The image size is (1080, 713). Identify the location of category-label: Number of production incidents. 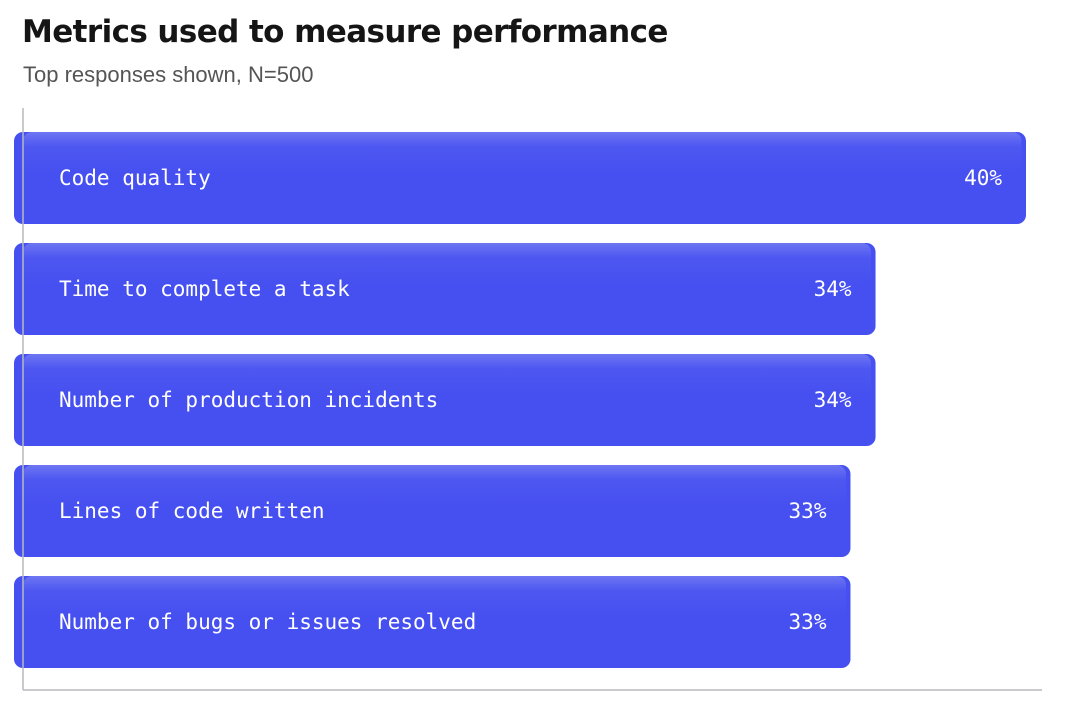
(248, 400).